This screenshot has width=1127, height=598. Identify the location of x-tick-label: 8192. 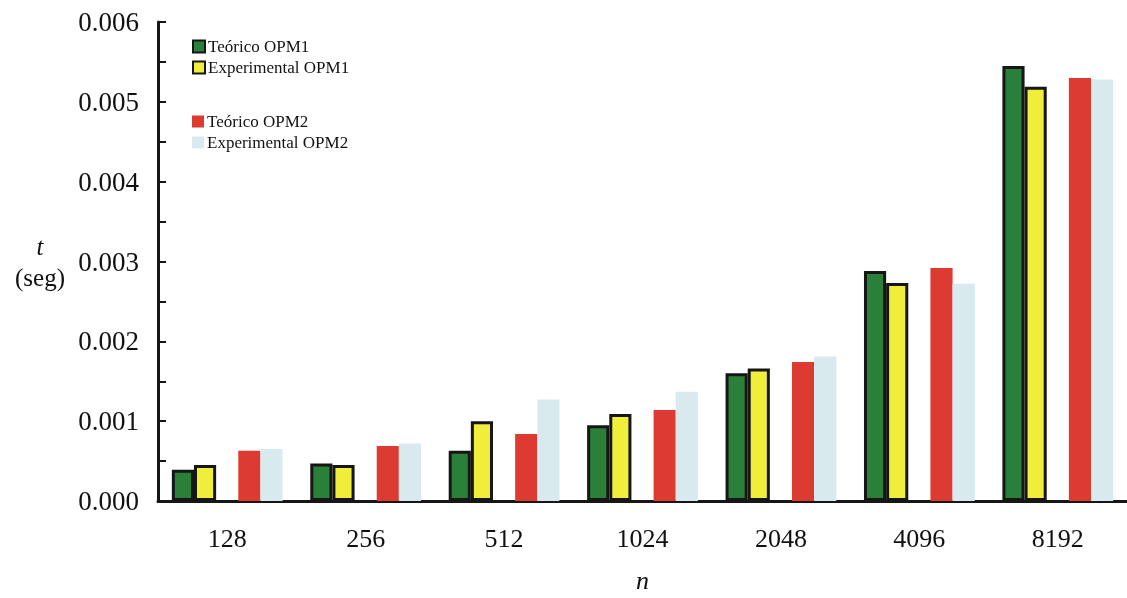
(1057, 538).